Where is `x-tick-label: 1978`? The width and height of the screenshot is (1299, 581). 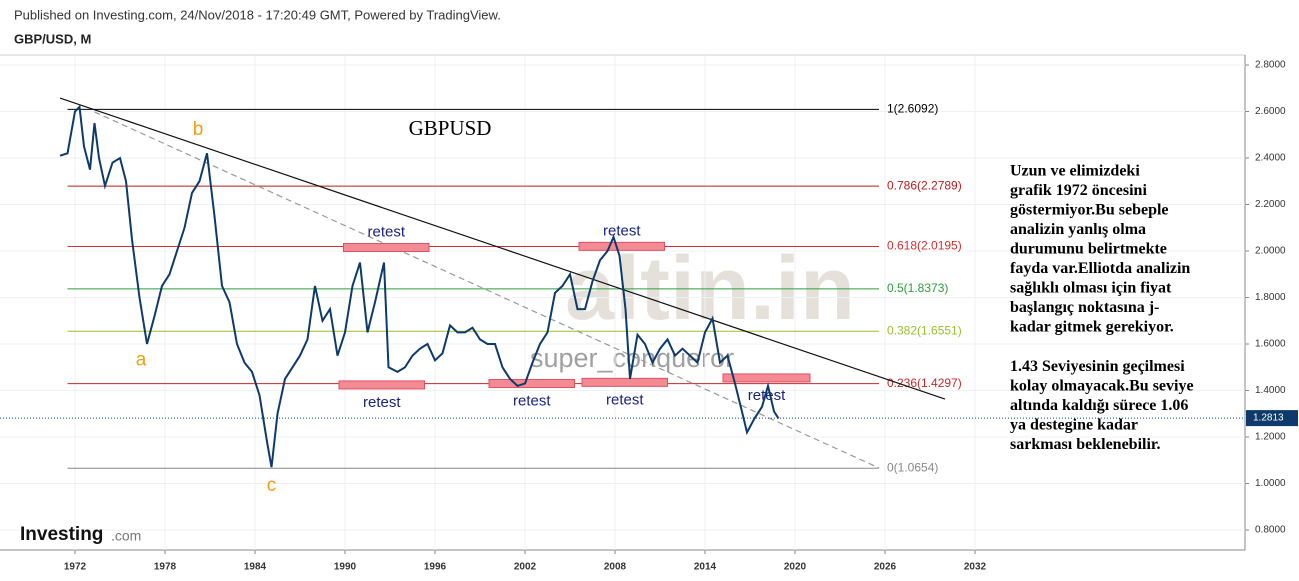 x-tick-label: 1978 is located at coordinates (165, 567).